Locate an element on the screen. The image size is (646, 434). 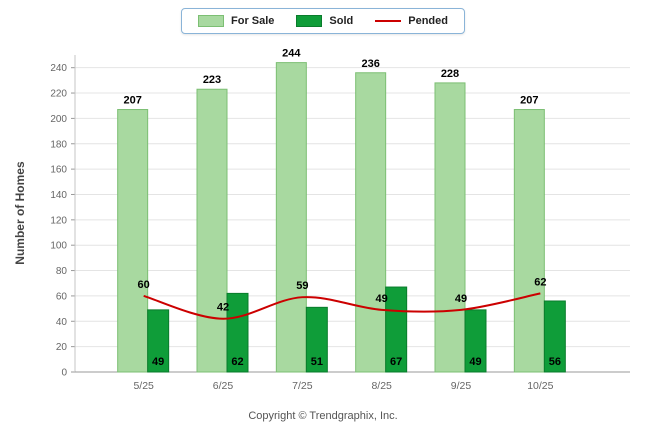
copyright-text: Copyright © Trendgraphix, Inc. is located at coordinates (323, 416).